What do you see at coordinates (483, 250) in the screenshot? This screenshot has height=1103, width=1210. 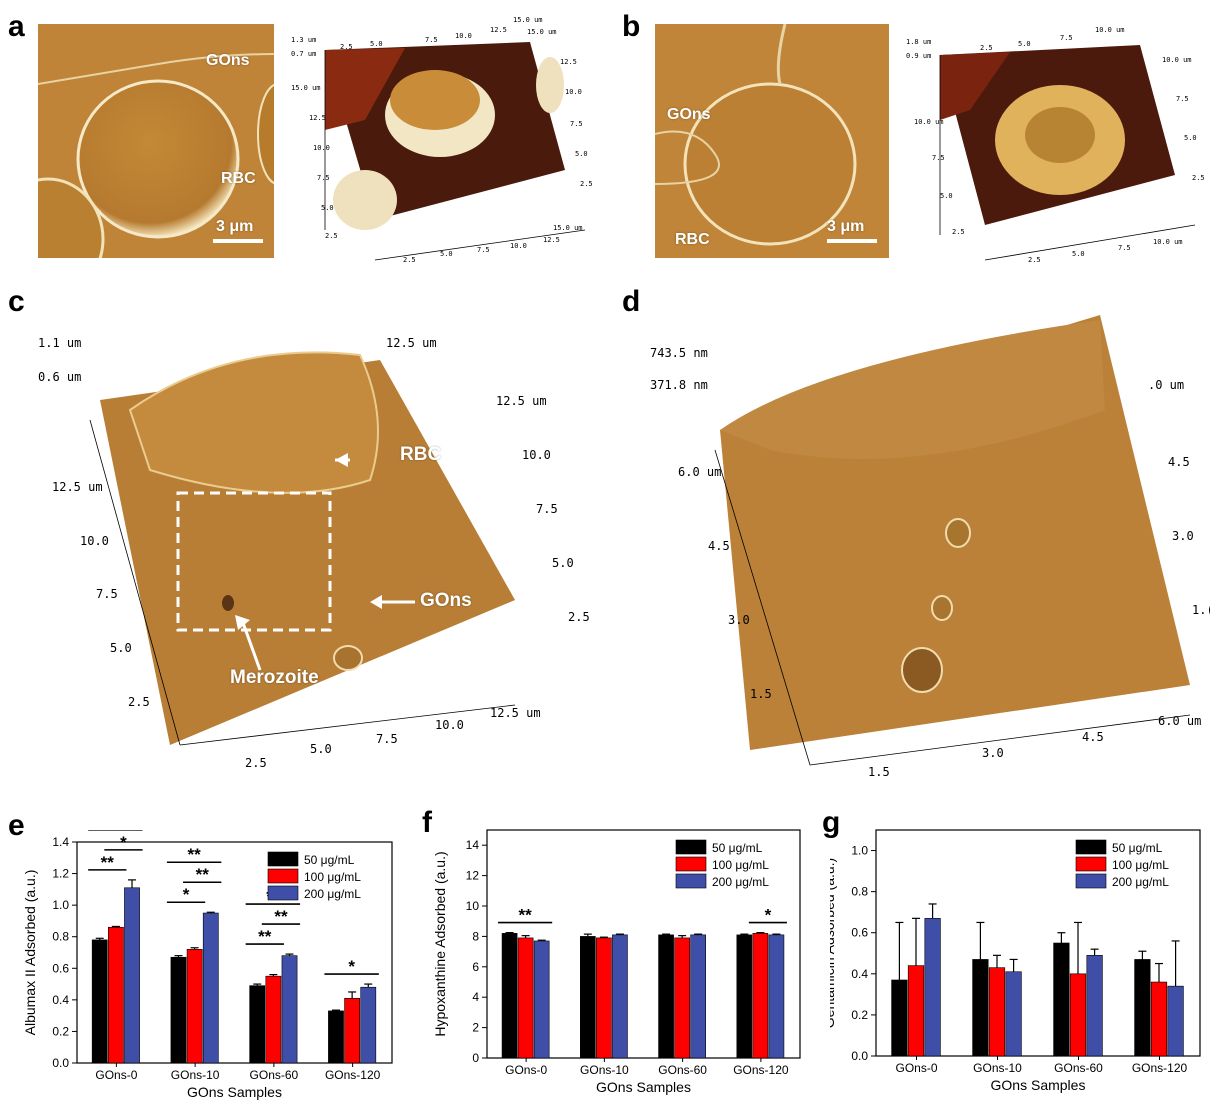 I see `x-tick-a-3: 7.5` at bounding box center [483, 250].